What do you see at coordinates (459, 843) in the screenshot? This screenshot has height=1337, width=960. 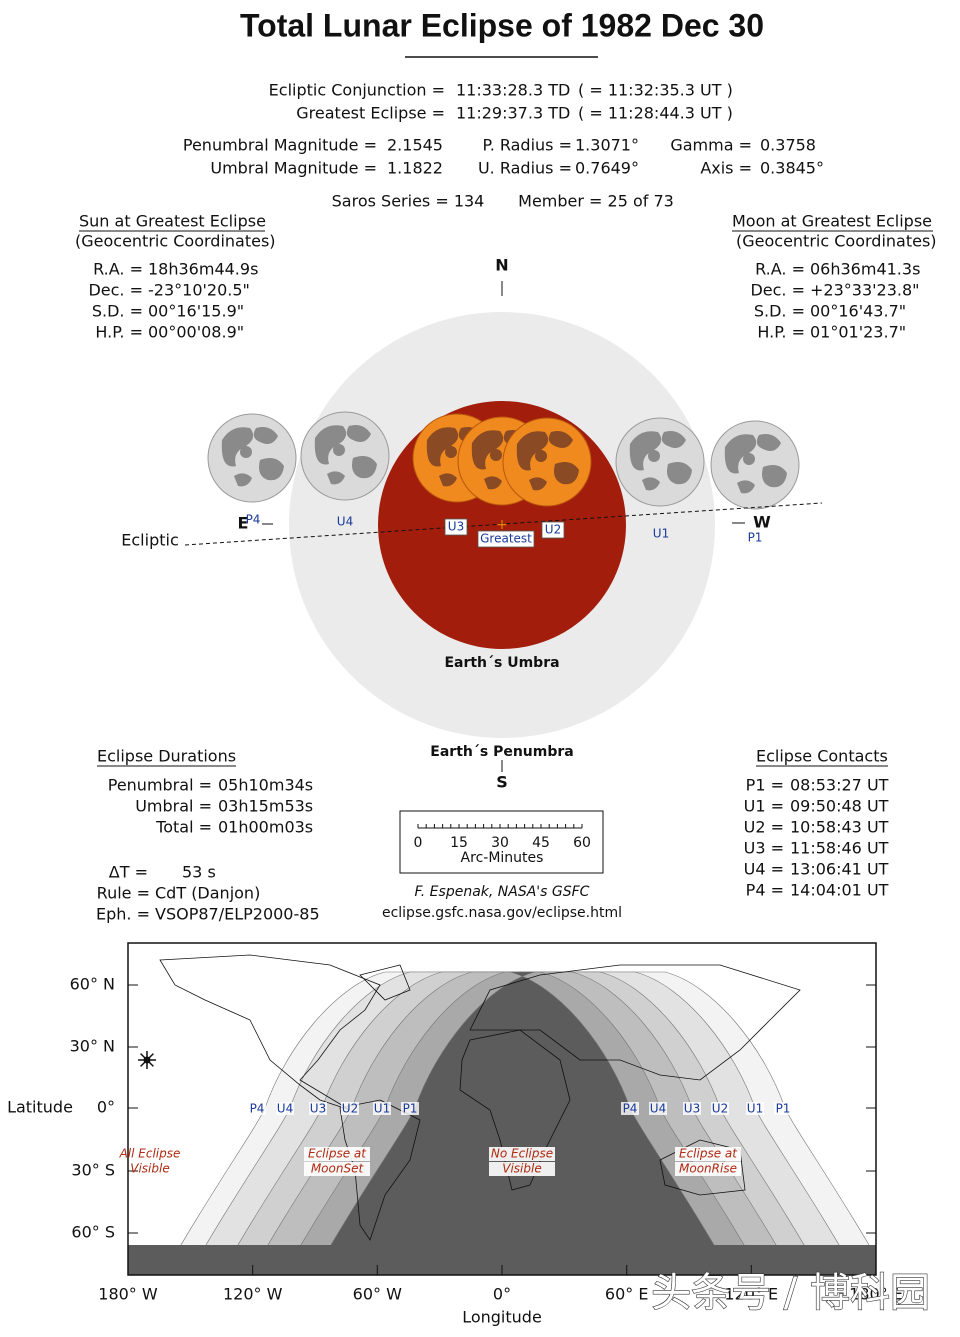 I see `scale-tick-label: 15` at bounding box center [459, 843].